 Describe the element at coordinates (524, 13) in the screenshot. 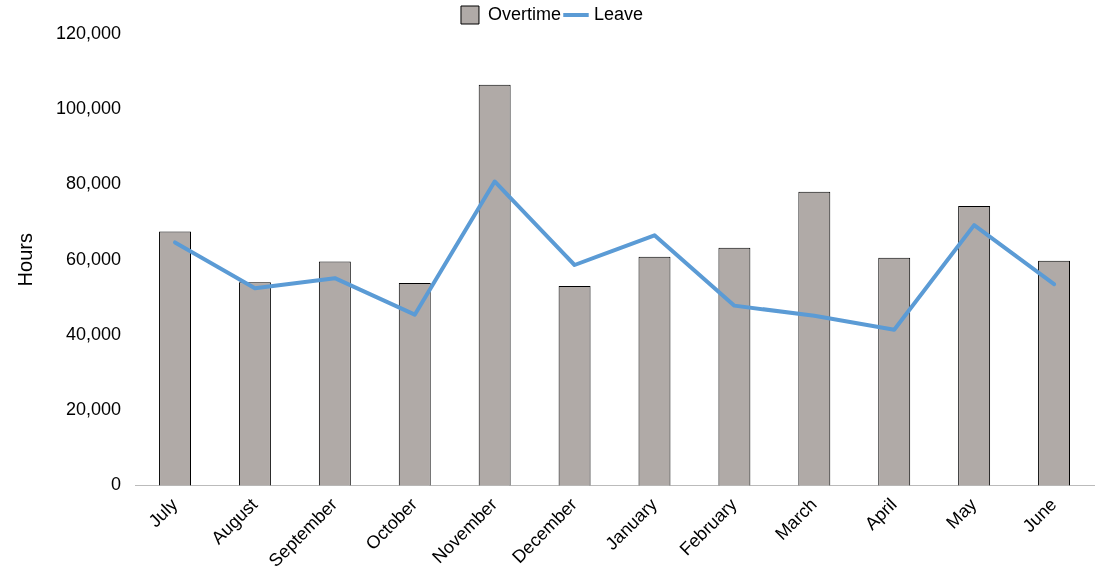

I see `legend-label: Overtime` at that location.